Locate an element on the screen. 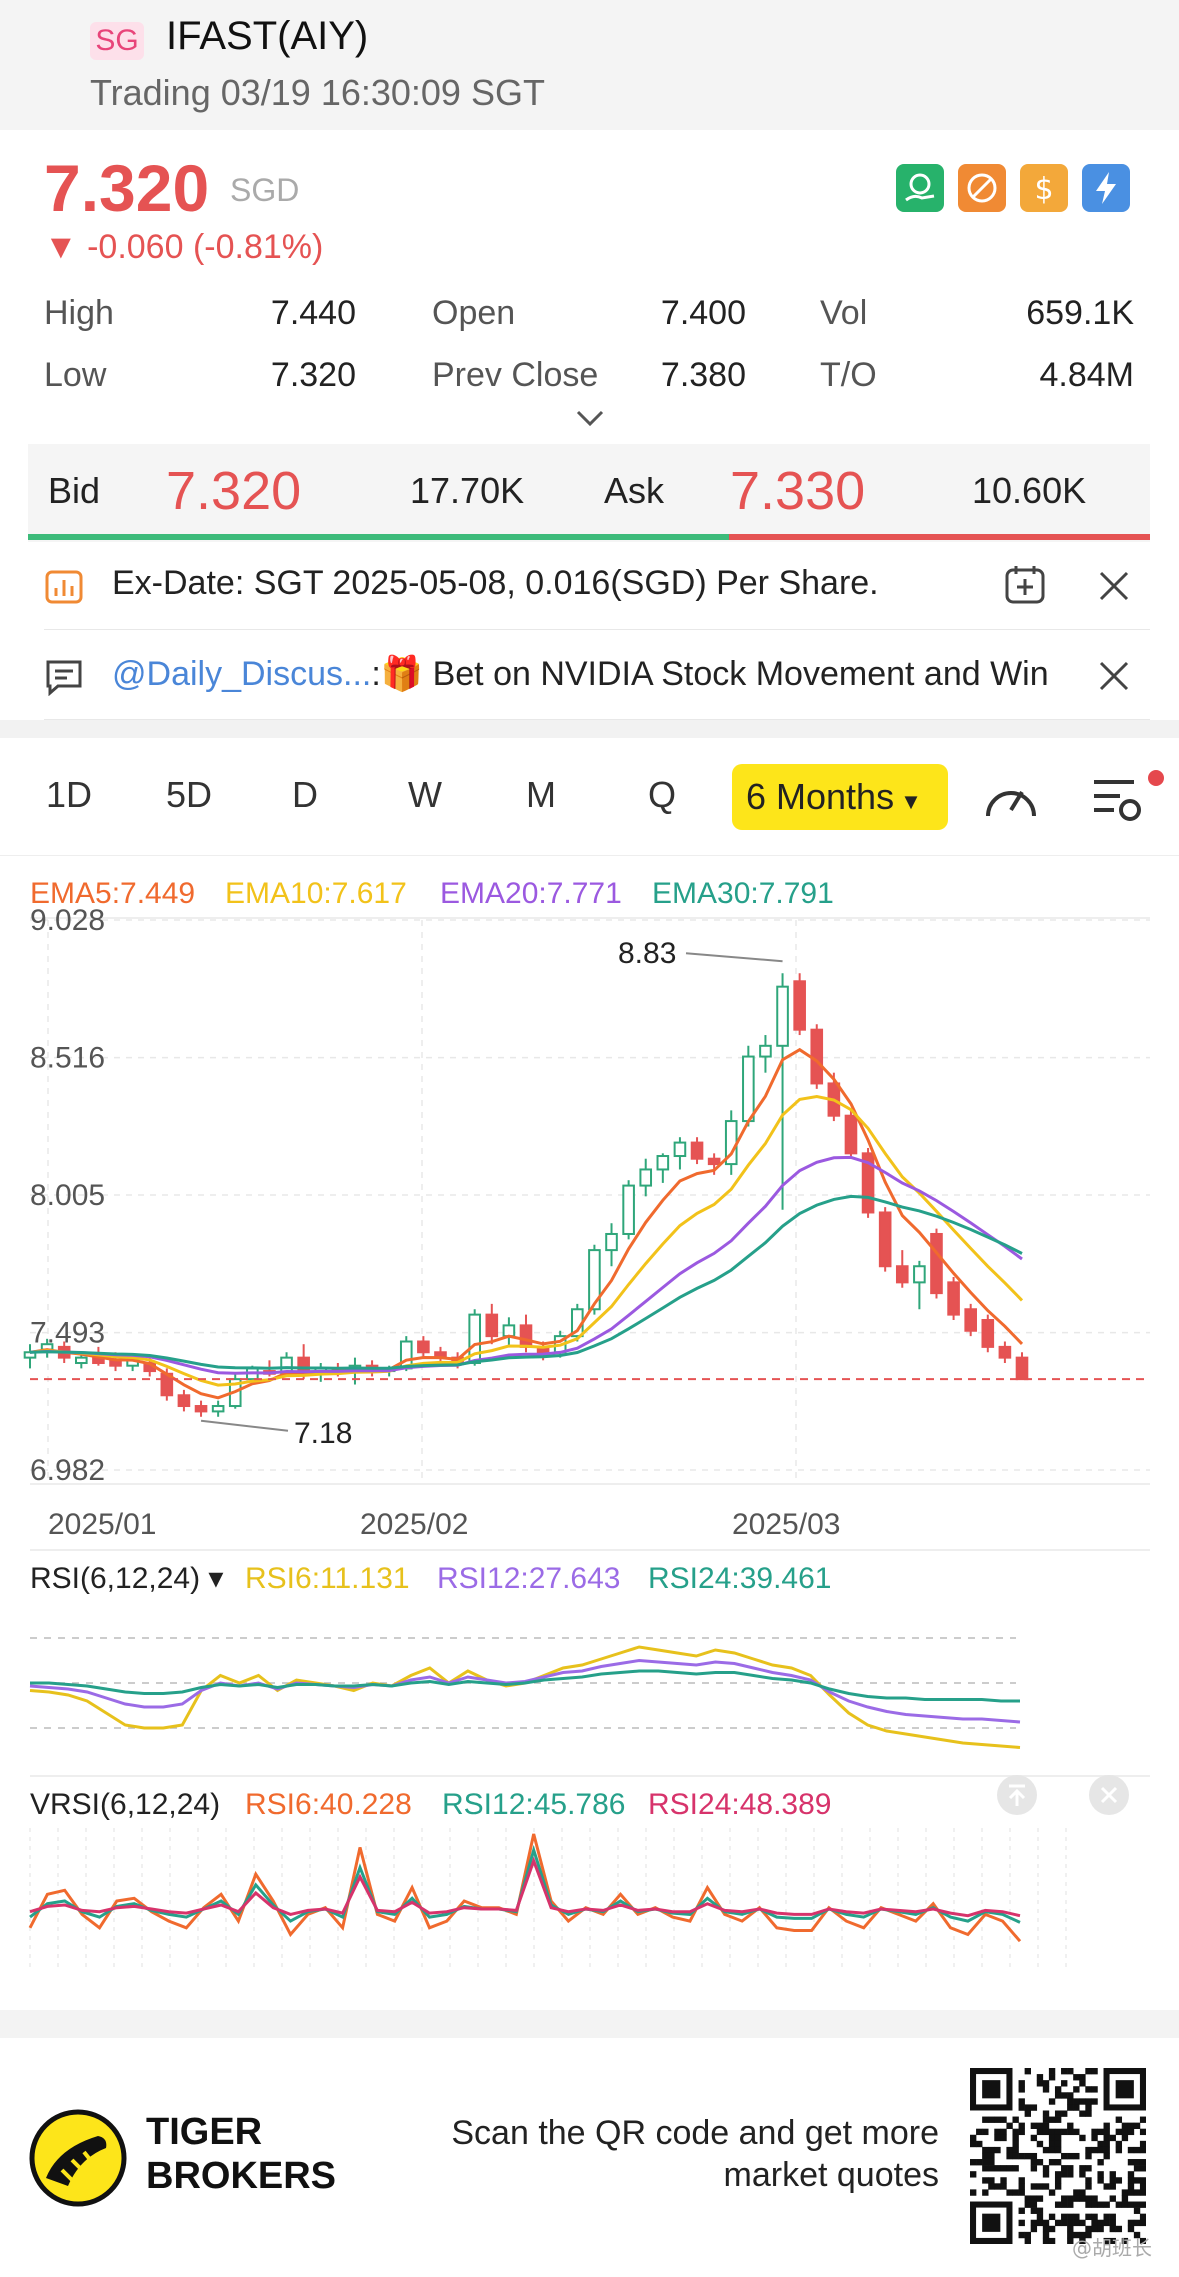 The image size is (1179, 2277). bid-ratio-bar is located at coordinates (378, 537).